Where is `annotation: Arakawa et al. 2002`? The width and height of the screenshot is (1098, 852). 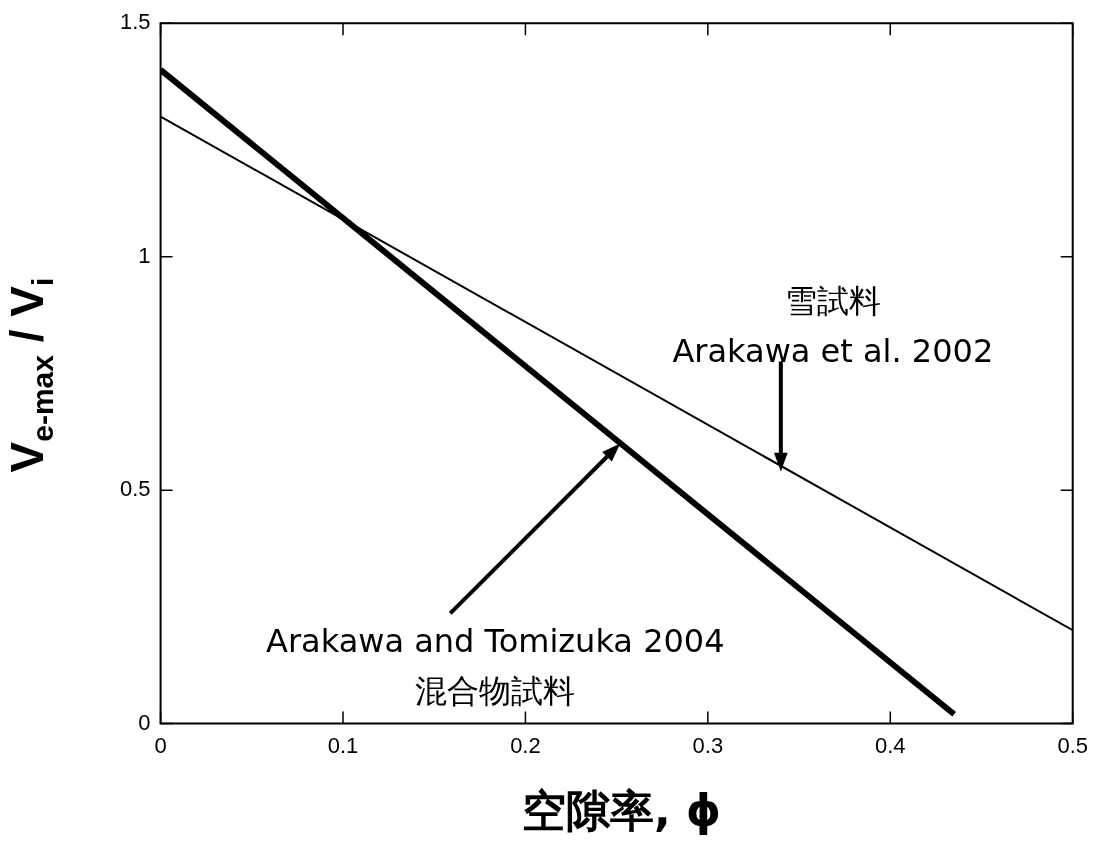 annotation: Arakawa et al. 2002 is located at coordinates (833, 350).